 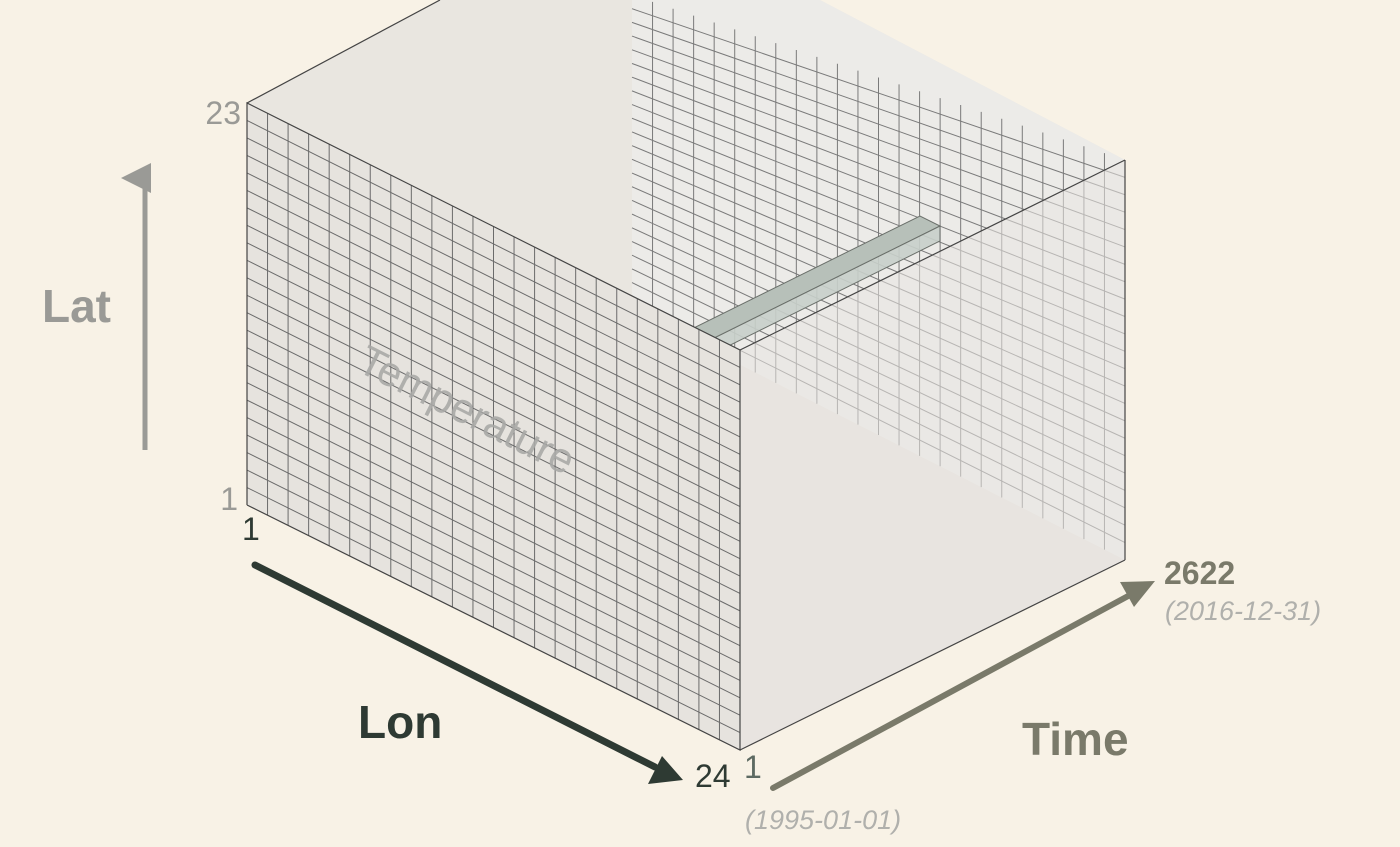 I want to click on lat-max-label: 23, so click(x=223, y=113).